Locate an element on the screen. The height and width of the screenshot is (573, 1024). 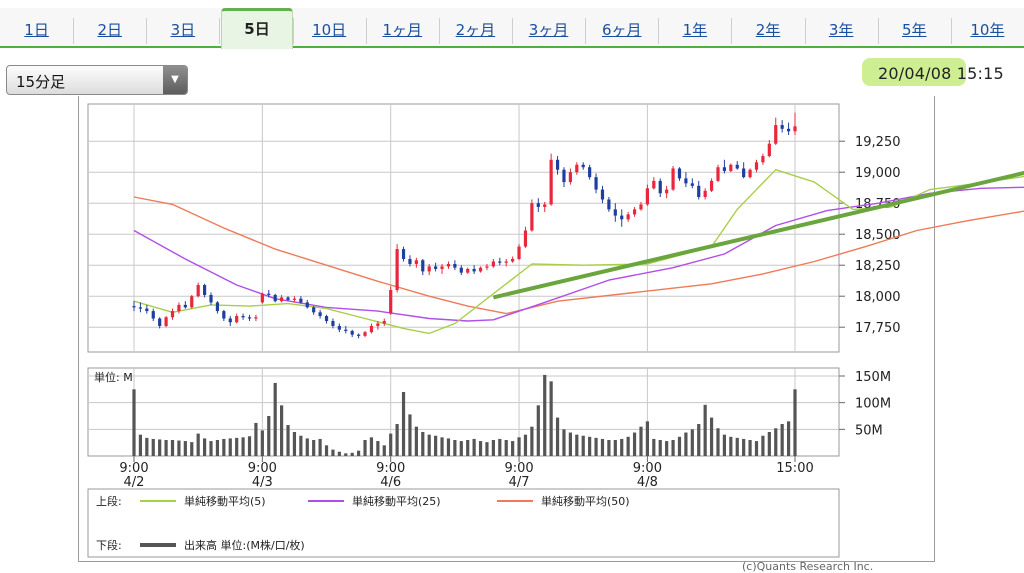
tab-3: 5日 is located at coordinates (257, 28).